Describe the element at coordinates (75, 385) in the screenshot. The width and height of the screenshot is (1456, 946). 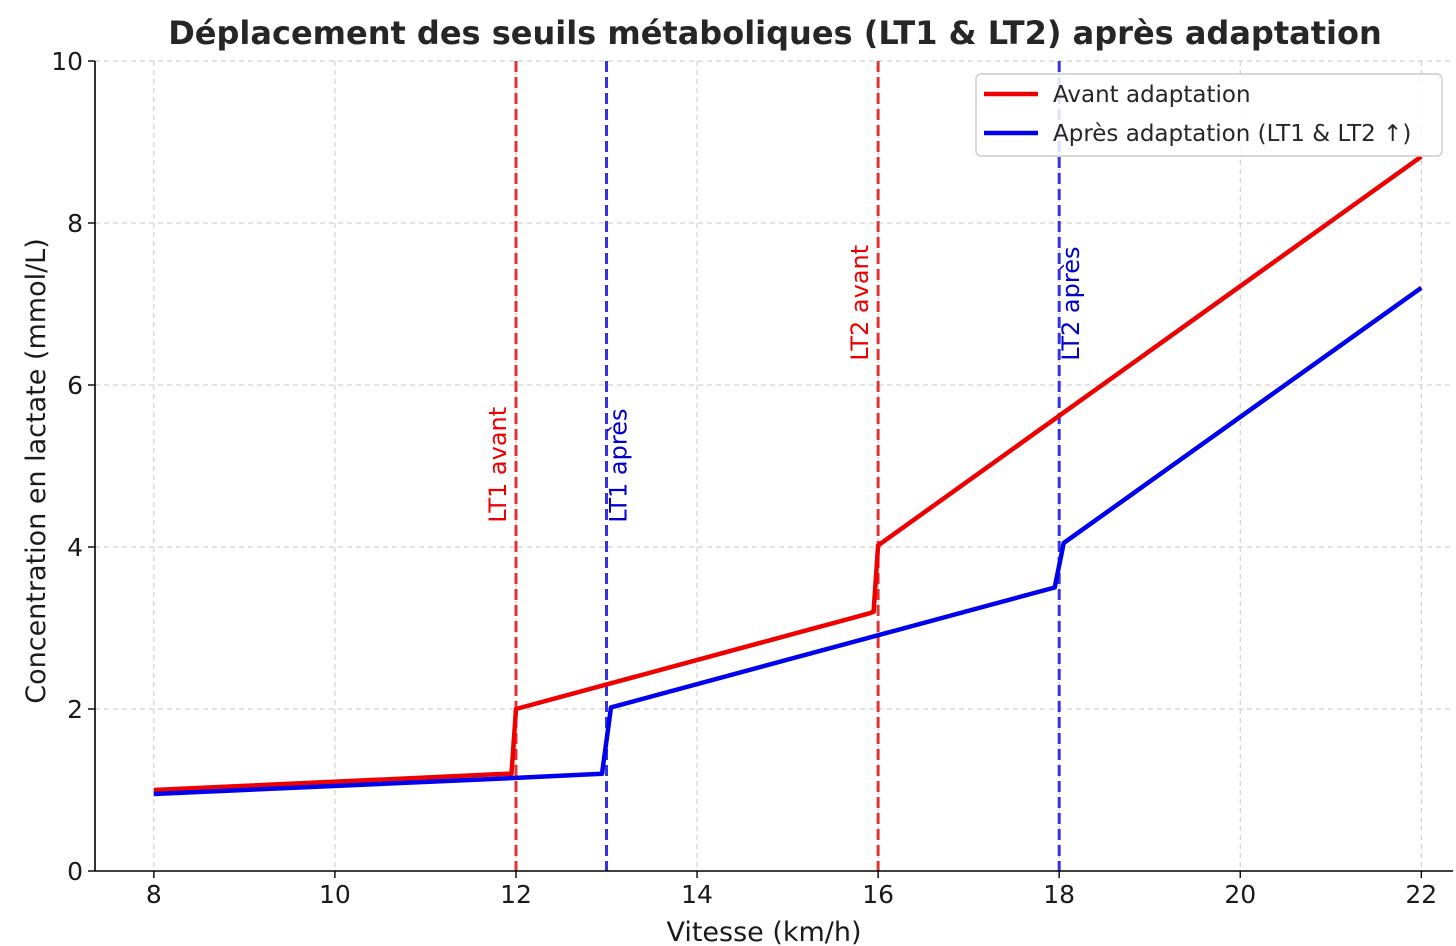
I see `y-tick-label: 6` at that location.